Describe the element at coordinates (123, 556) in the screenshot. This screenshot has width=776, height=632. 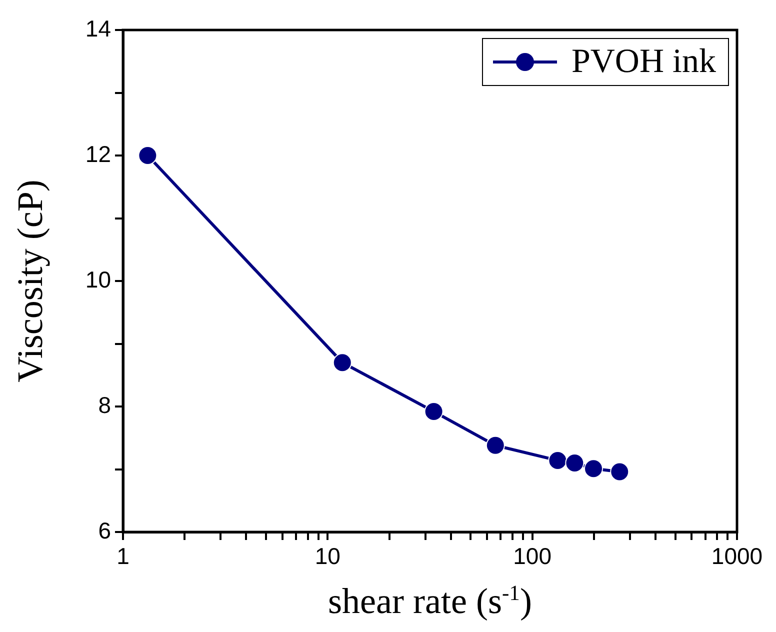
I see `x-tick-label: 1` at that location.